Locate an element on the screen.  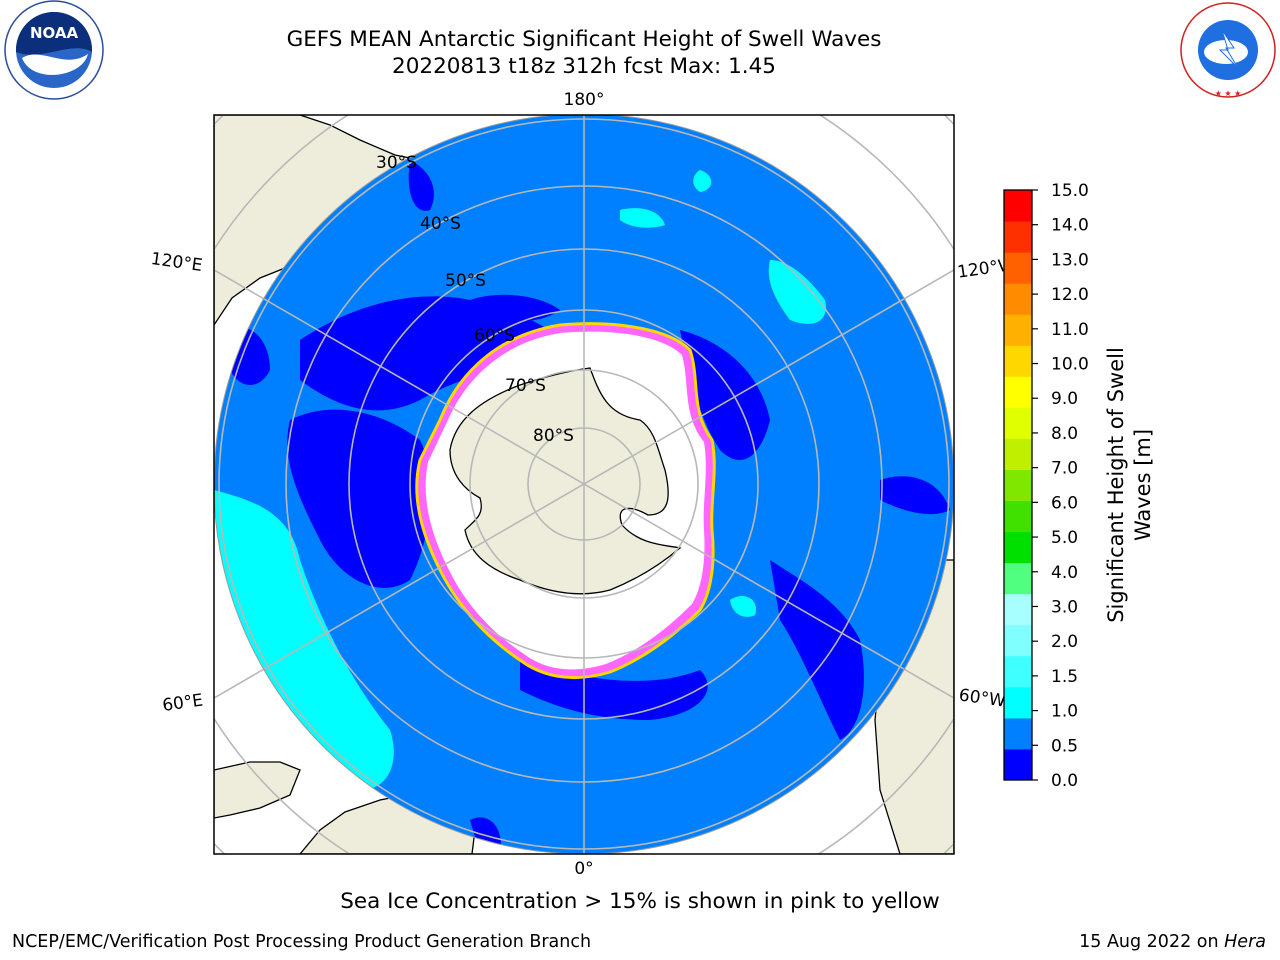
colorbar-frame is located at coordinates (1018, 485).